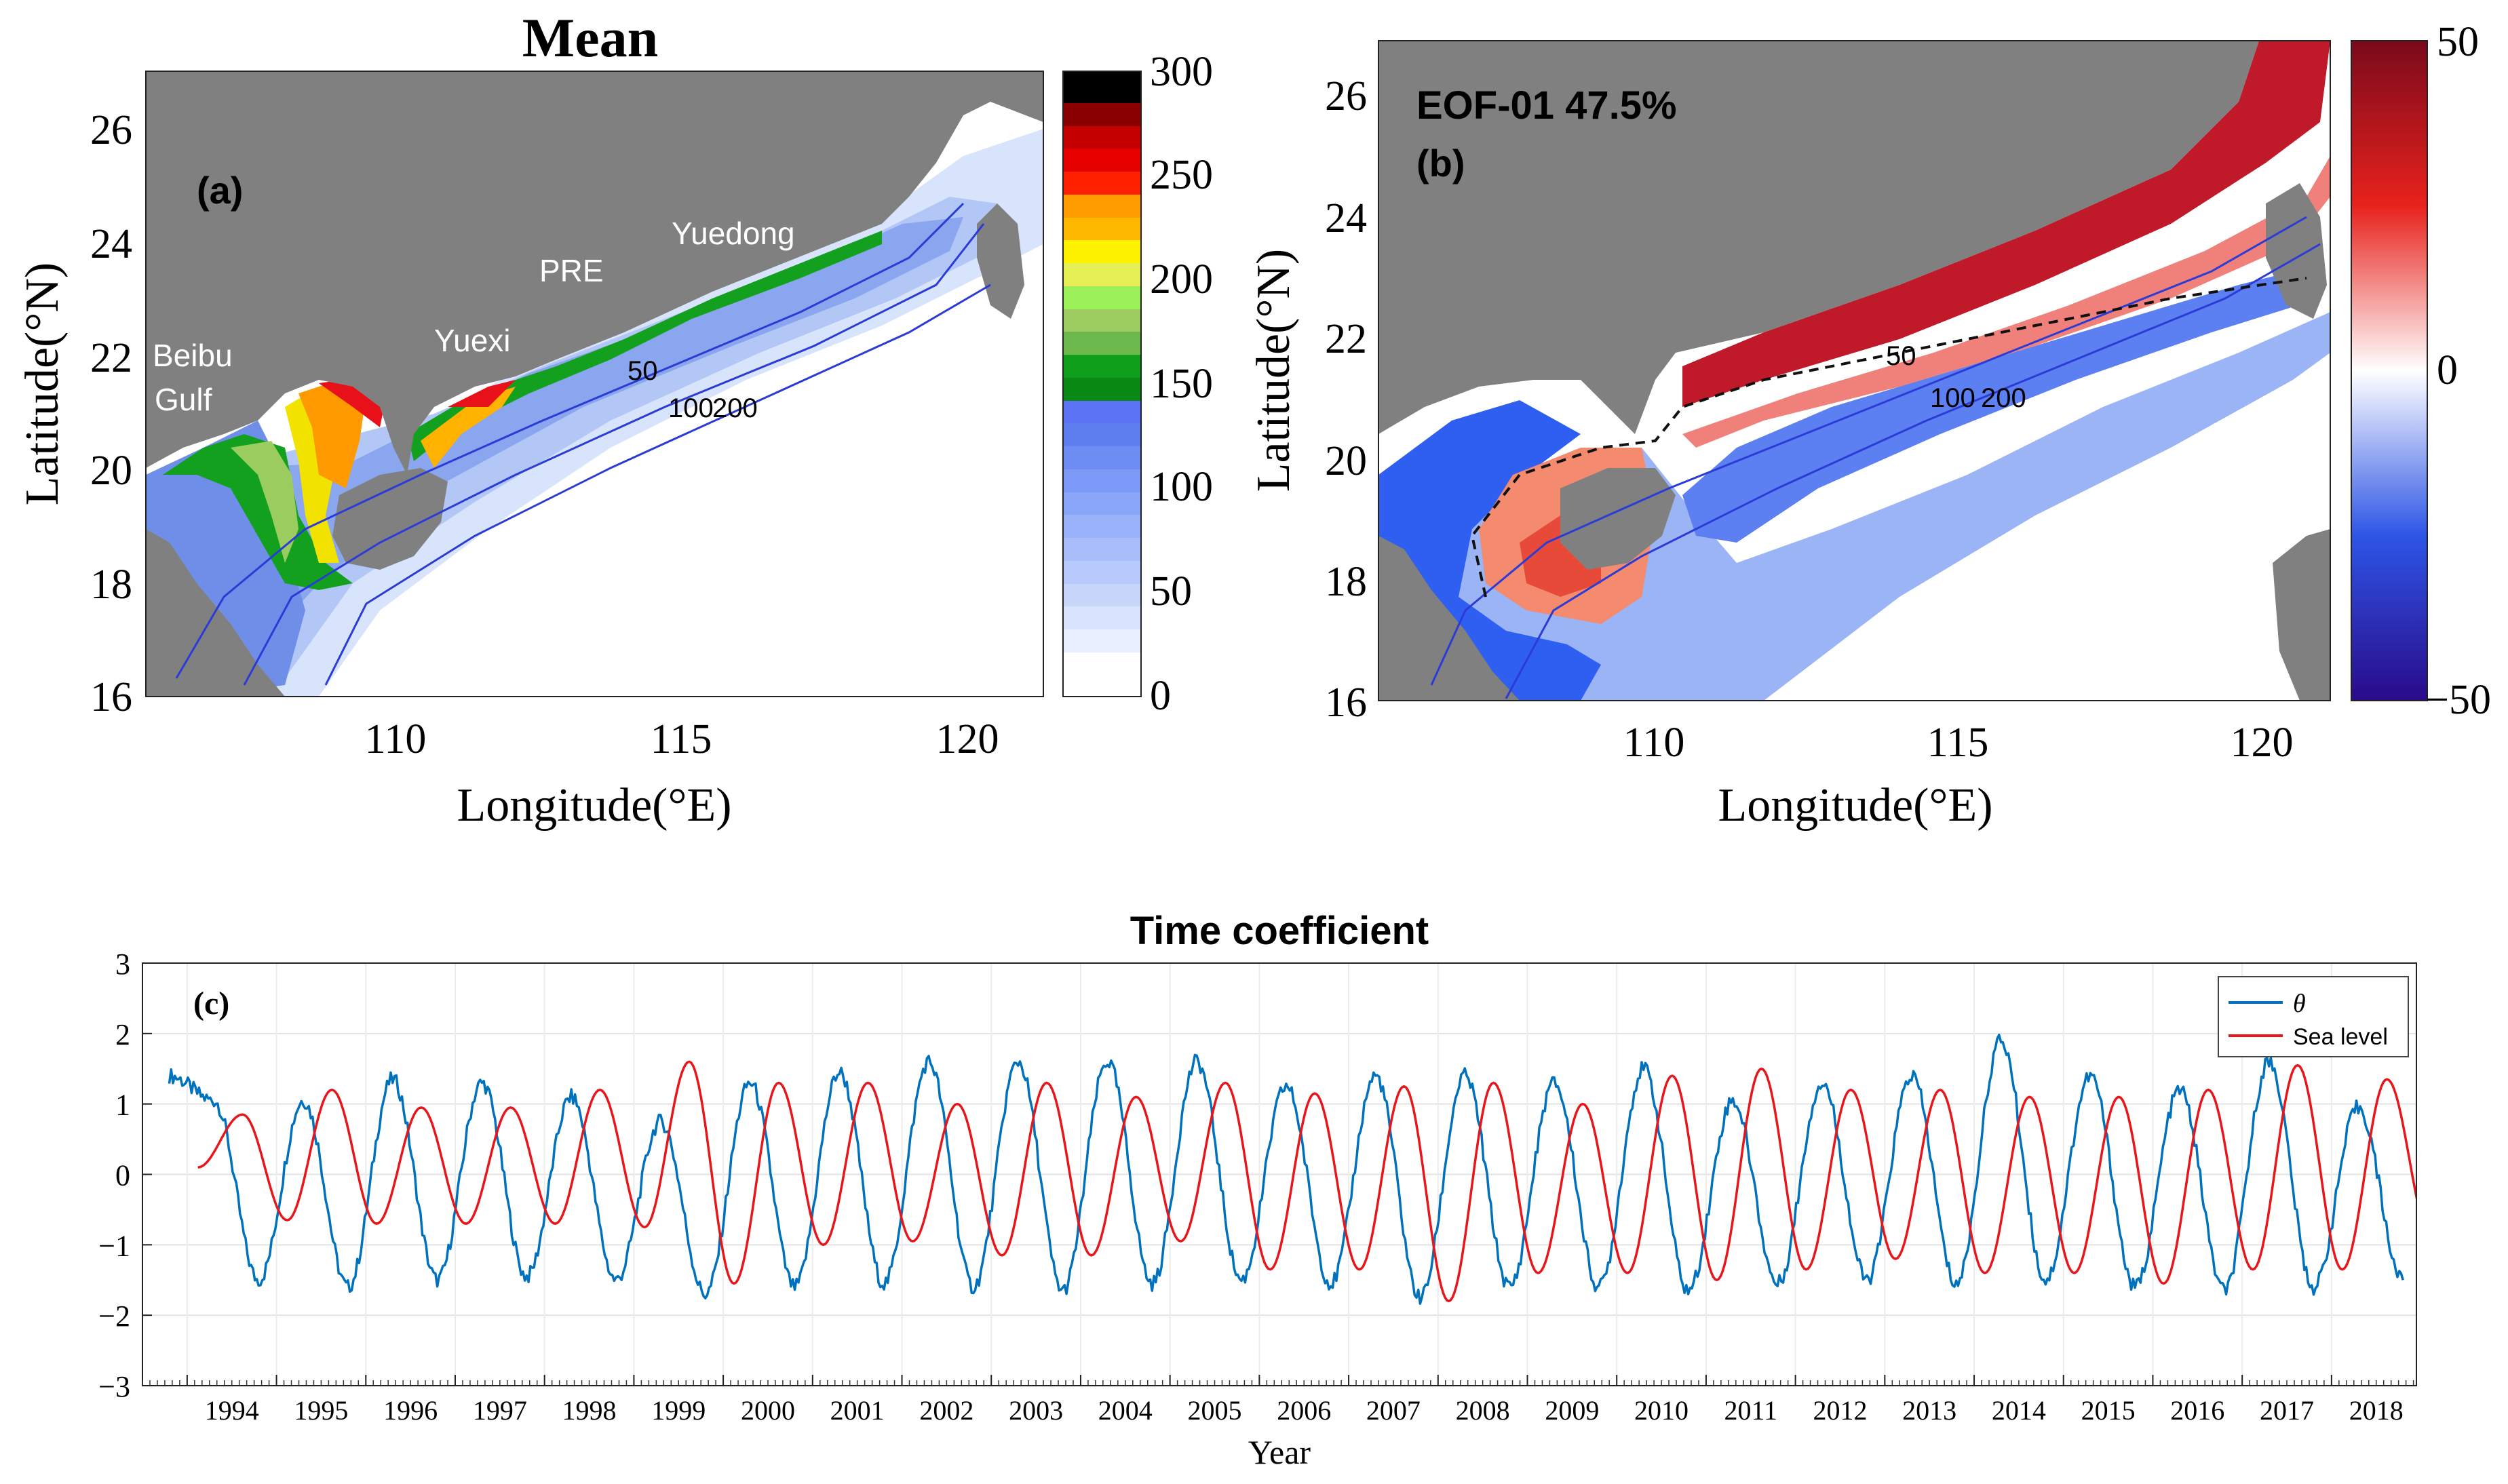 This screenshot has width=2508, height=1484. I want to click on c-xtick: 2010, so click(1661, 1410).